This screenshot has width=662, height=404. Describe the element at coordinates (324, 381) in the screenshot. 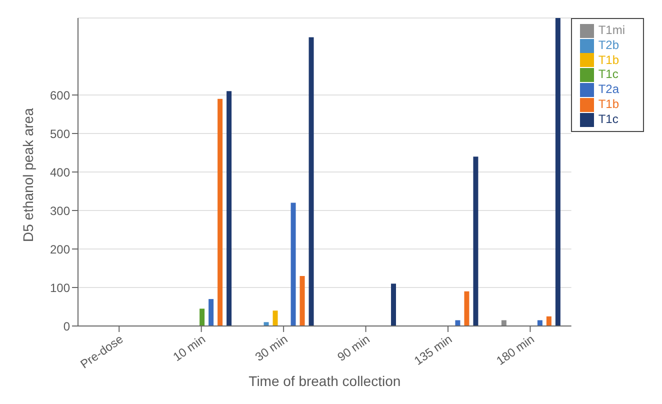

I see `x-axis-title: Time of breath collection` at that location.